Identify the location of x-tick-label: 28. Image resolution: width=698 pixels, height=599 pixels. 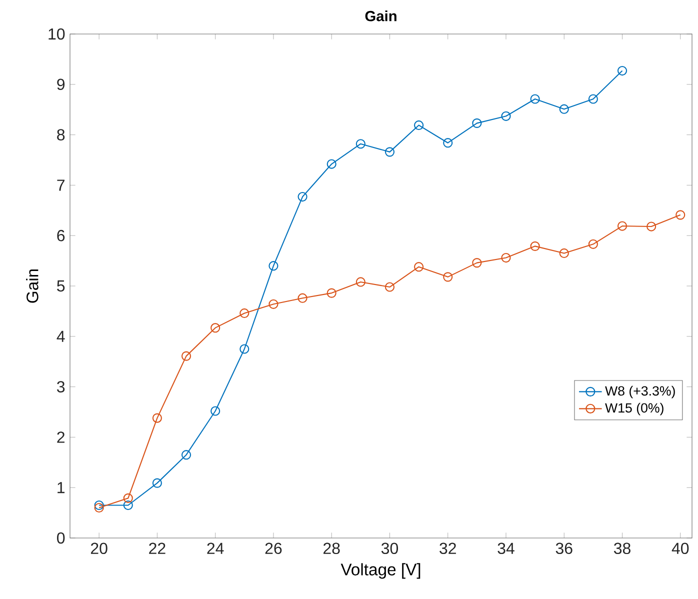
(331, 548).